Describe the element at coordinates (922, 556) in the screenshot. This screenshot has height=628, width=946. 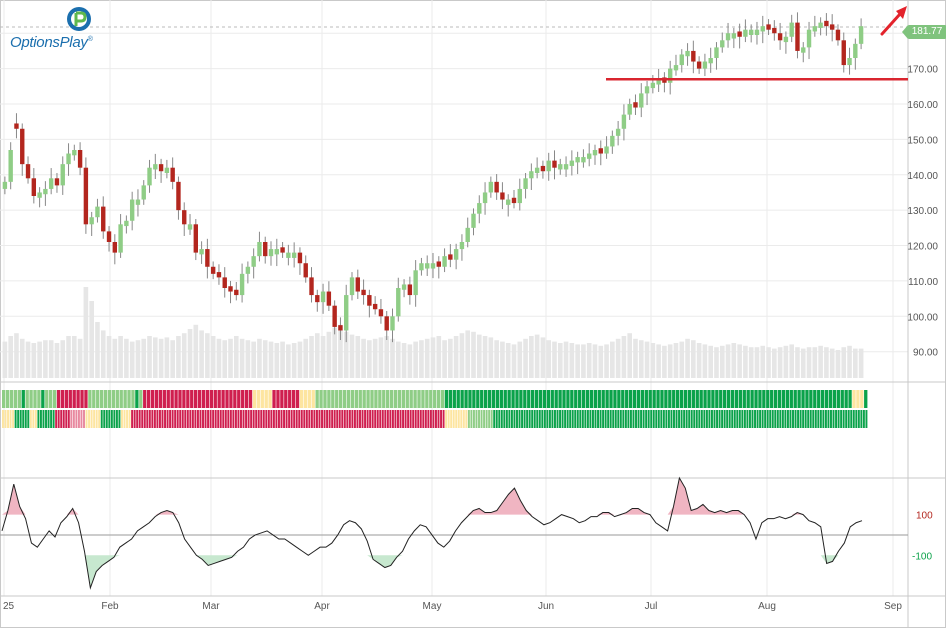
I see `oscillator-lower-label: -100` at that location.